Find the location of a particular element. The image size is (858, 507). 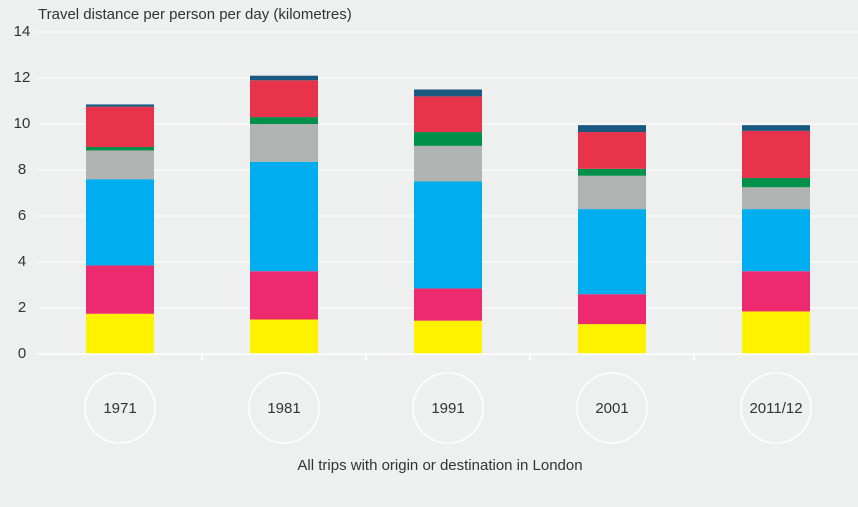

y-tick-label: 0 is located at coordinates (22, 353).